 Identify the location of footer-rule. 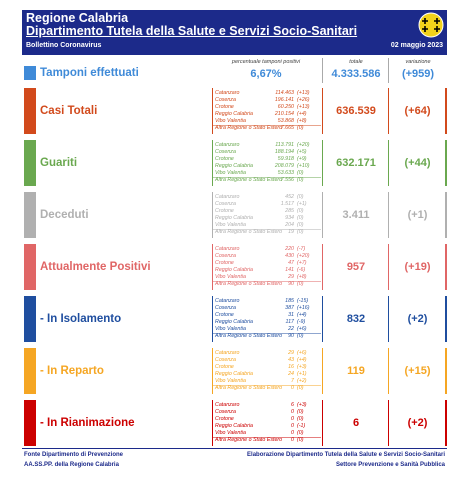
(234, 448).